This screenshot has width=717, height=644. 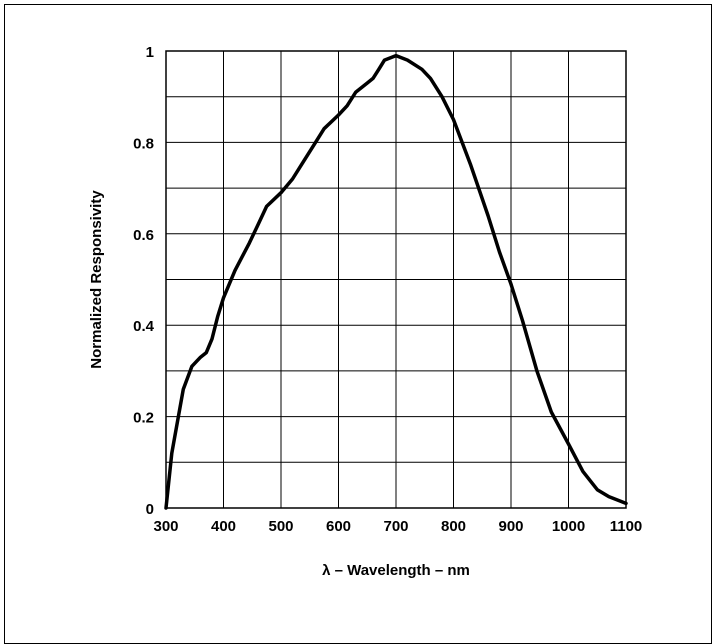 I want to click on x-tick-label: 300, so click(x=165, y=526).